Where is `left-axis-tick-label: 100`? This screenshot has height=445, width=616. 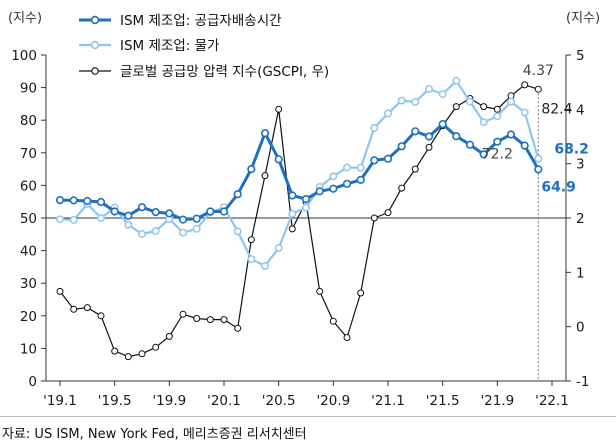
left-axis-tick-label: 100 is located at coordinates (24, 56).